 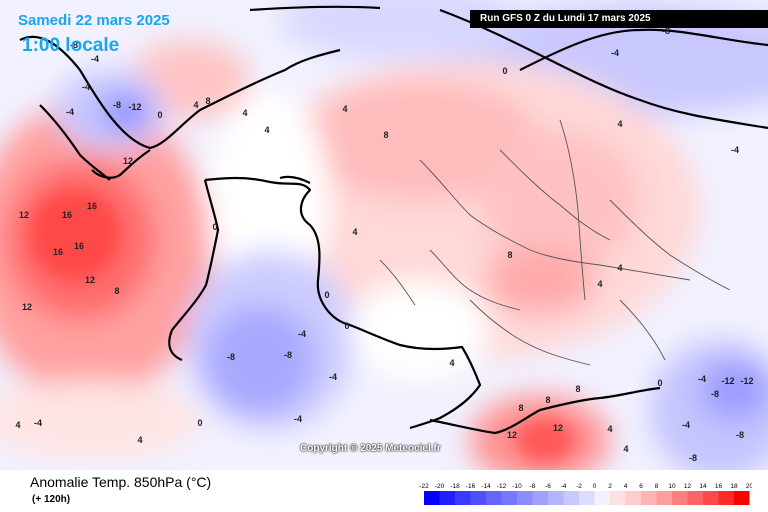 What do you see at coordinates (749, 486) in the screenshot?
I see `legend-tick-label: 20` at bounding box center [749, 486].